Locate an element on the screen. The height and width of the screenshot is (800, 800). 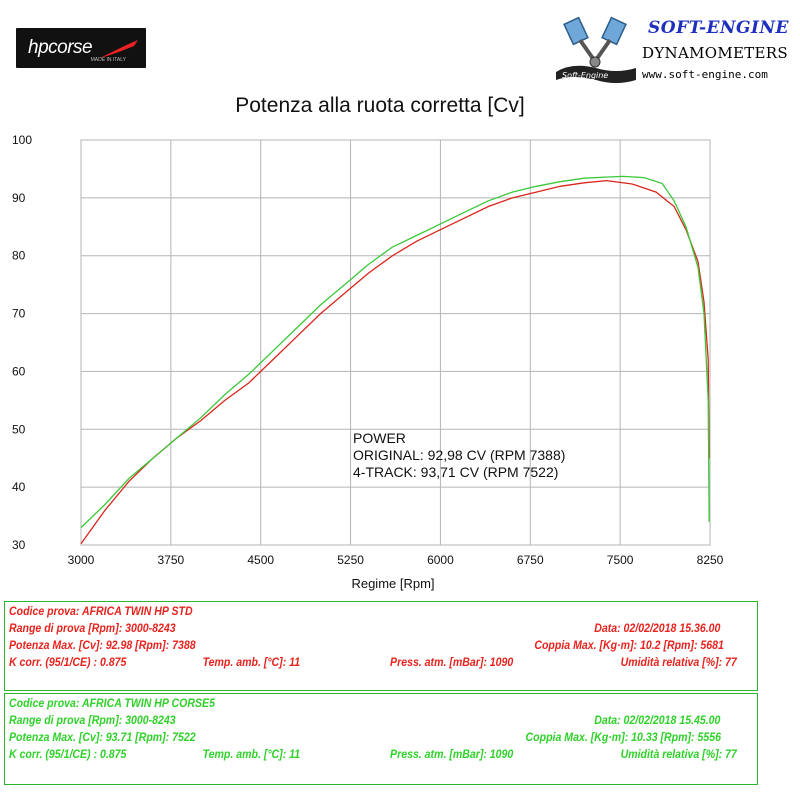
test1-temp: Temp. amb. [°C]: 11 is located at coordinates (251, 662).